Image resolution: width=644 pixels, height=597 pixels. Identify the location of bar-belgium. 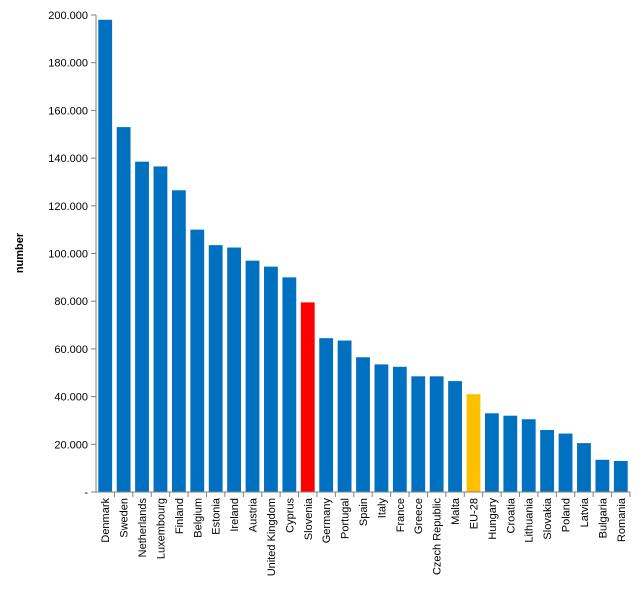
(197, 360).